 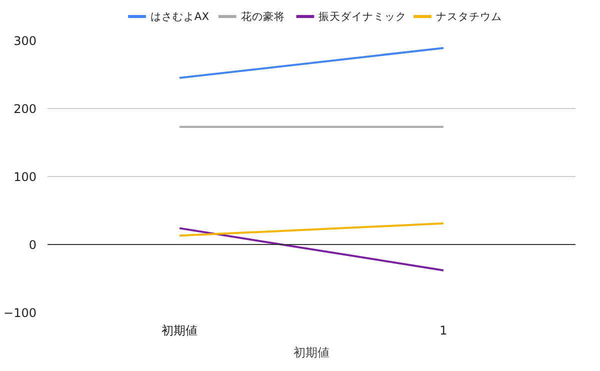 What do you see at coordinates (312, 353) in the screenshot?
I see `x-axis-title: 初期値` at bounding box center [312, 353].